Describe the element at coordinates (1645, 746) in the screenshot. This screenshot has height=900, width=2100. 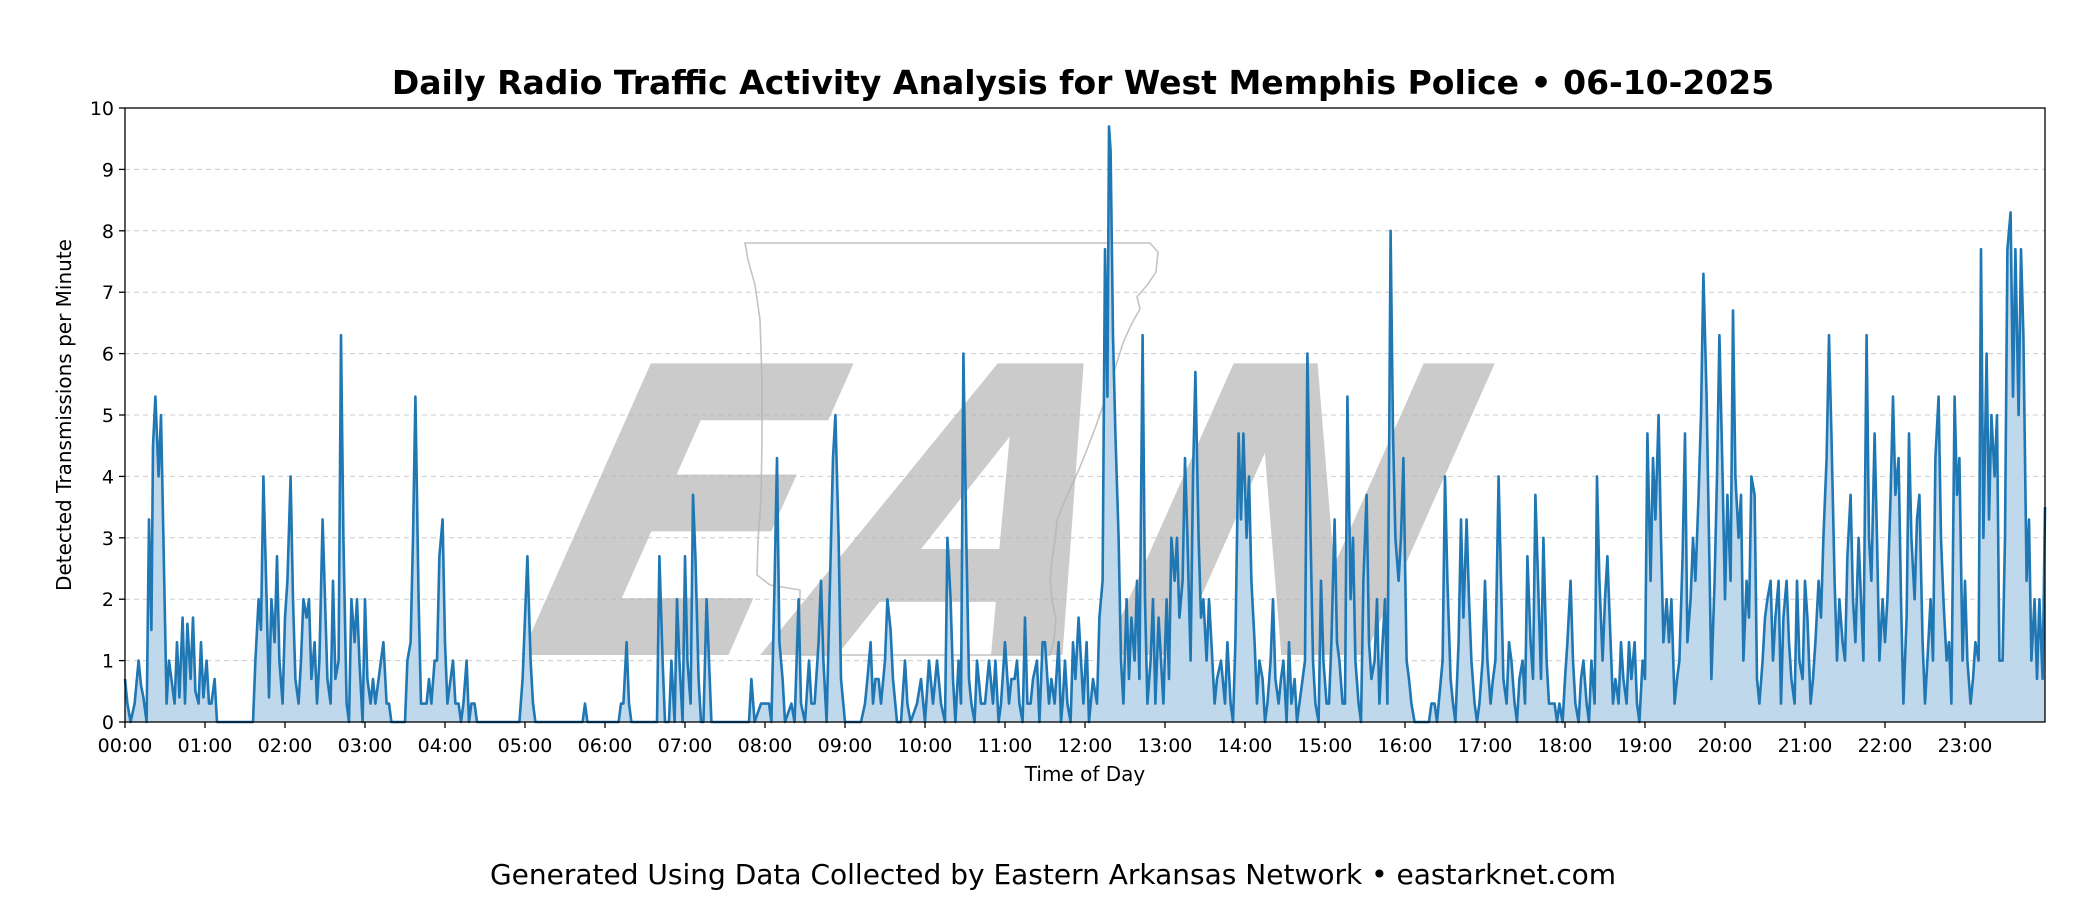
I see `x-tick-label: 19:00` at that location.